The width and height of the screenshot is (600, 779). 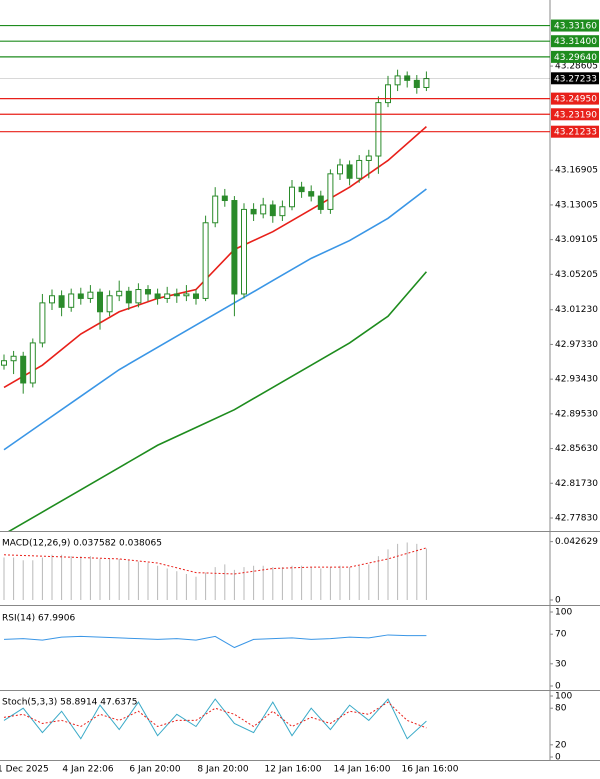 I want to click on panel-label: Stoch(5,3,3) 58.8914 47.6375, so click(x=69, y=703).